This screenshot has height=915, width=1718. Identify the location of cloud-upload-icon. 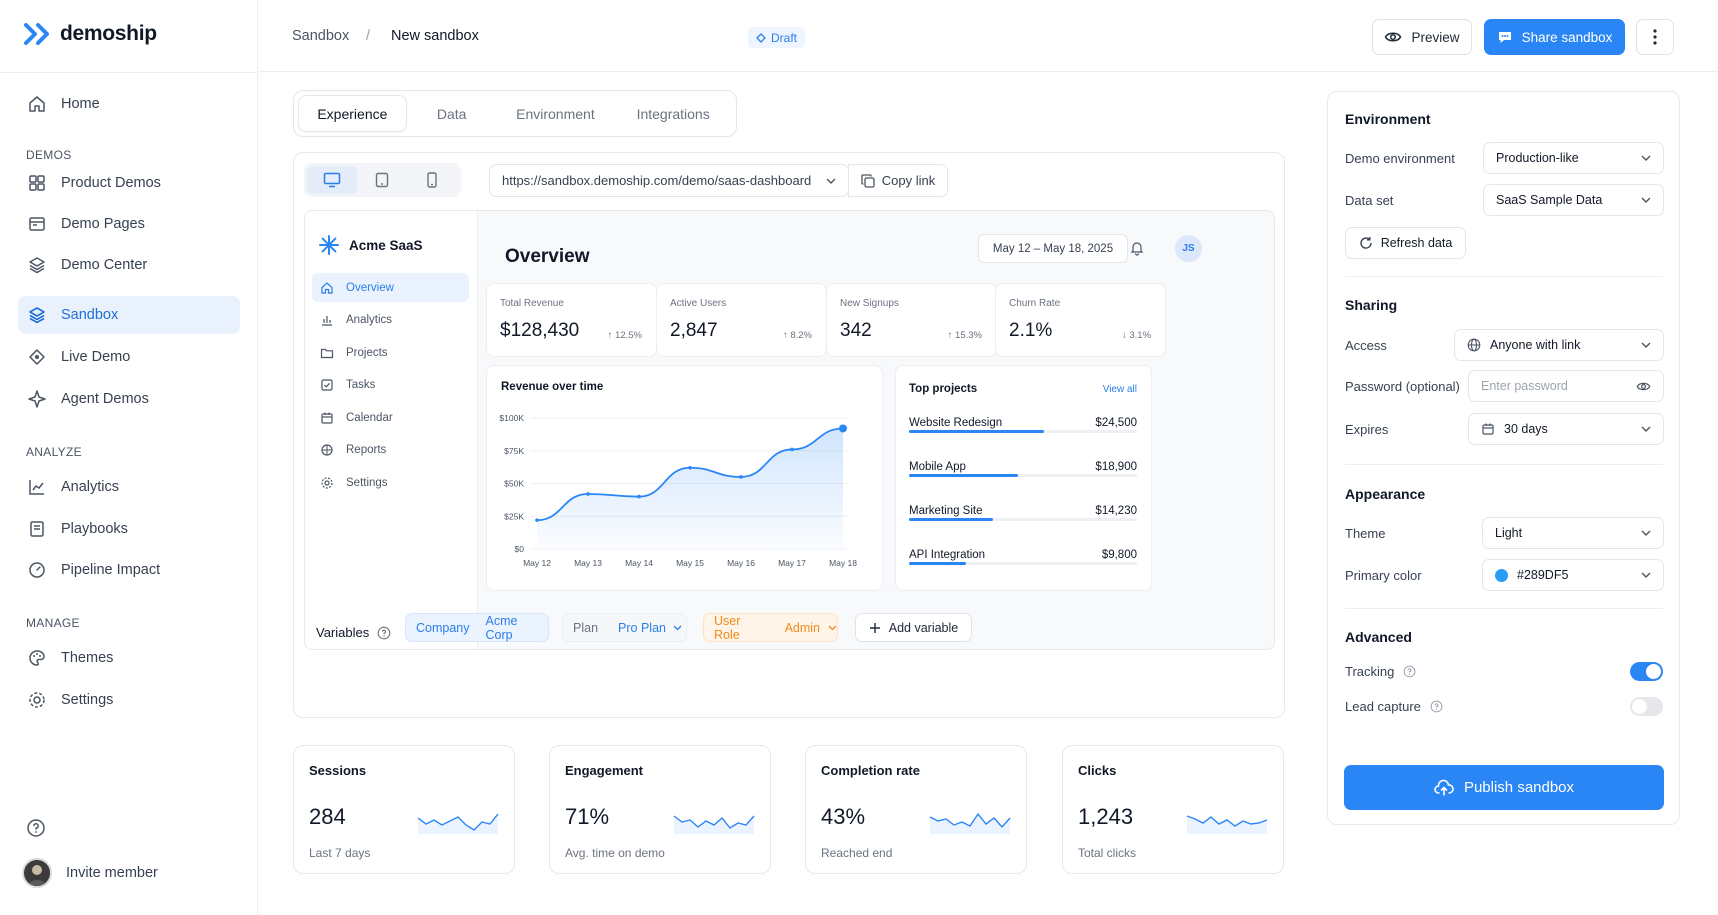
(1444, 788).